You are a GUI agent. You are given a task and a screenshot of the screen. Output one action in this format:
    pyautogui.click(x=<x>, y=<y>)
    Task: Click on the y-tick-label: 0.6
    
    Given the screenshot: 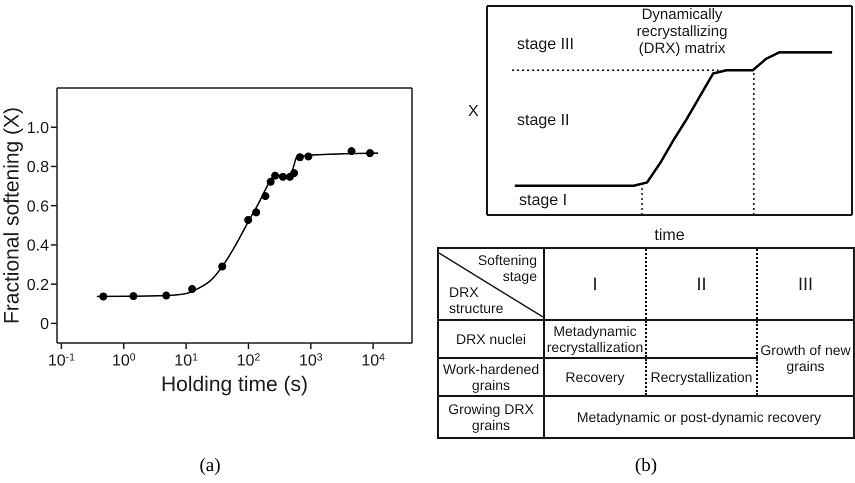 What is the action you would take?
    pyautogui.click(x=38, y=207)
    